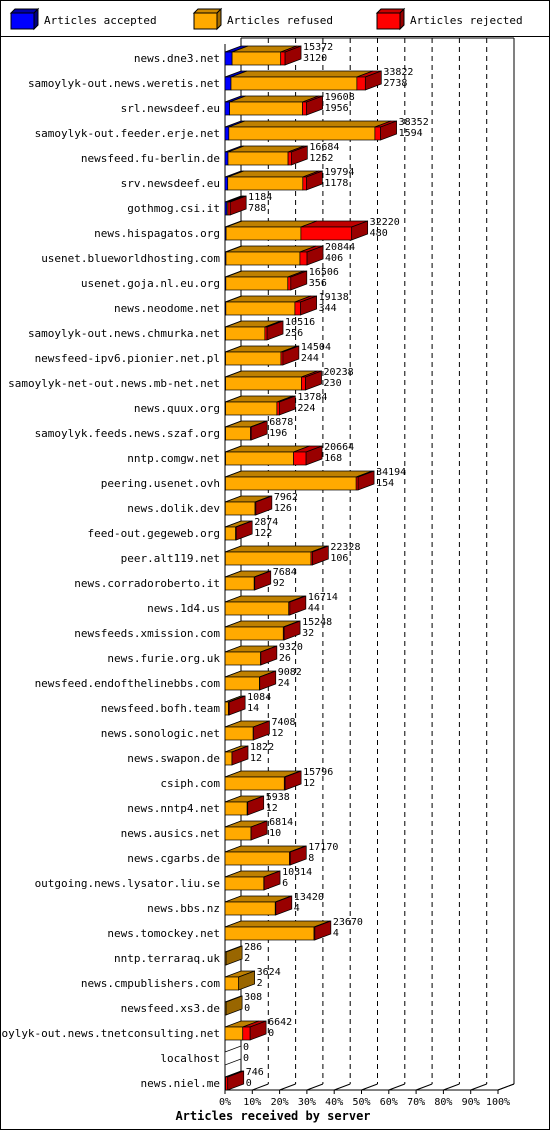  What do you see at coordinates (340, 247) in the screenshot?
I see `value-label-total: 20844` at bounding box center [340, 247].